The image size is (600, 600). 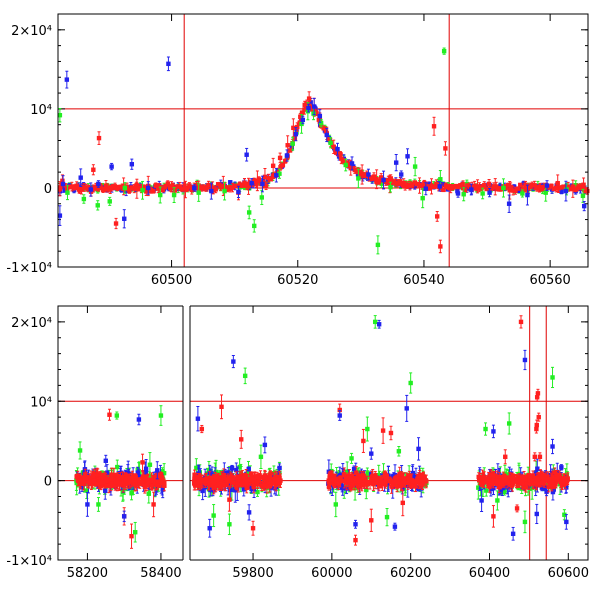 What do you see at coordinates (549, 280) in the screenshot?
I see `x-tick-label: 60560` at bounding box center [549, 280].